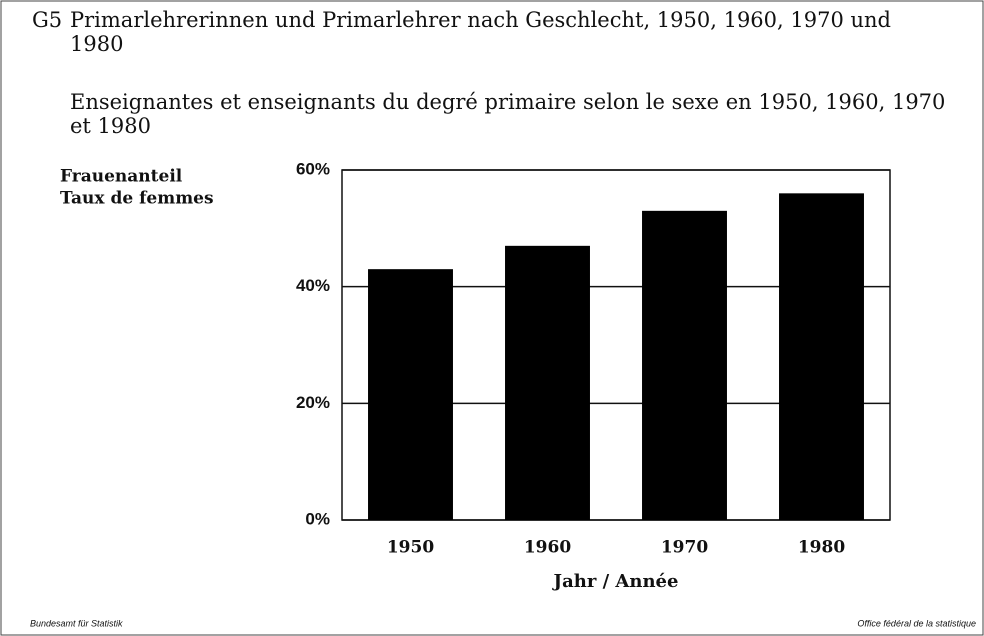 The image size is (984, 636). Describe the element at coordinates (313, 402) in the screenshot. I see `y-tick-label: 20%` at that location.